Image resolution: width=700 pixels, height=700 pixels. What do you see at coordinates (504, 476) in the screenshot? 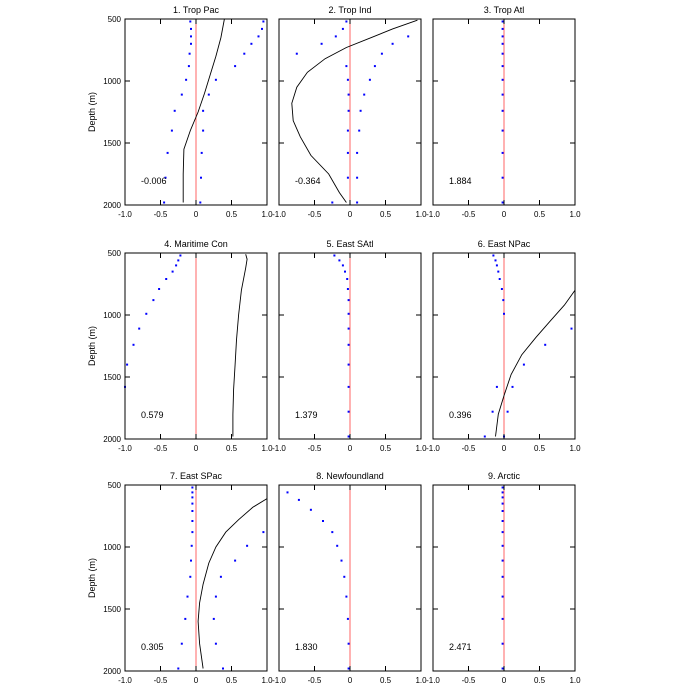
I see `panel-title: 9. Arctic` at bounding box center [504, 476].